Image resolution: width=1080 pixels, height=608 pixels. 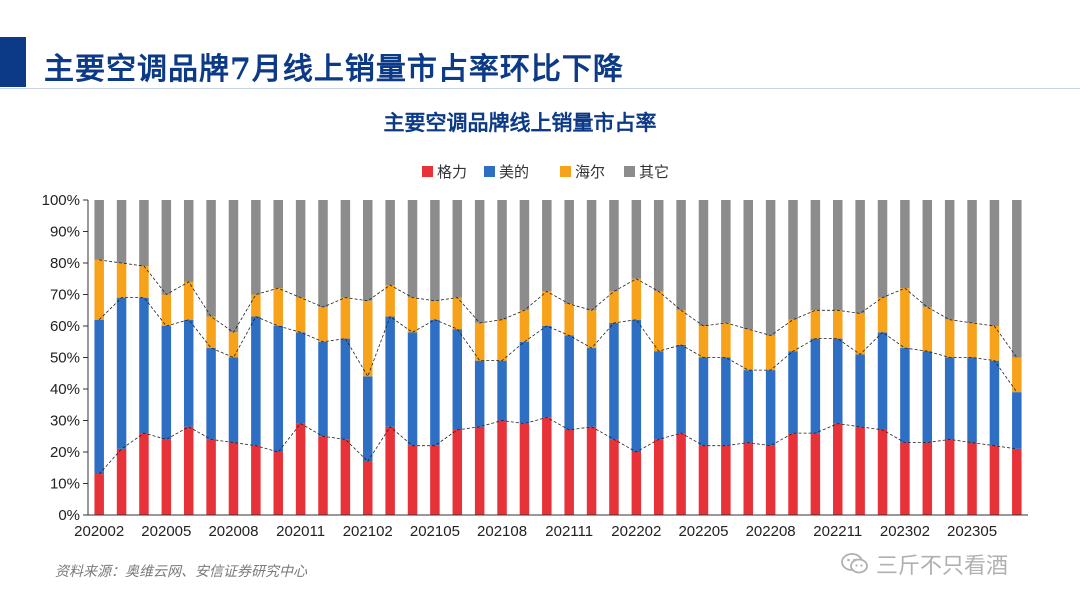 What do you see at coordinates (942, 566) in the screenshot?
I see `watermark-text: 三斤不只看酒` at bounding box center [942, 566].